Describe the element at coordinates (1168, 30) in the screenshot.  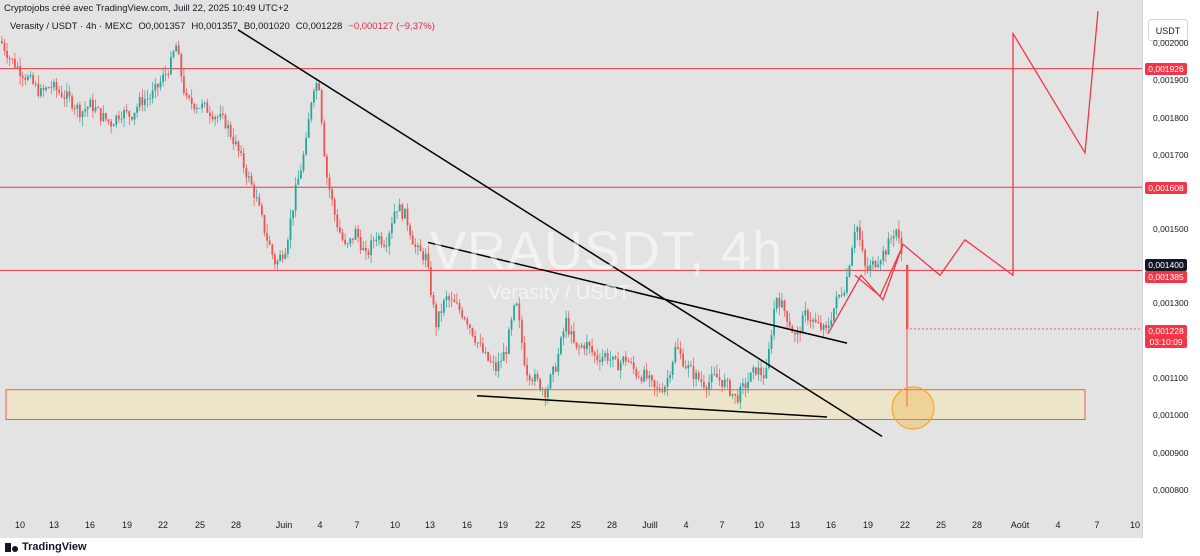
I see `currency-button: USDT` at that location.